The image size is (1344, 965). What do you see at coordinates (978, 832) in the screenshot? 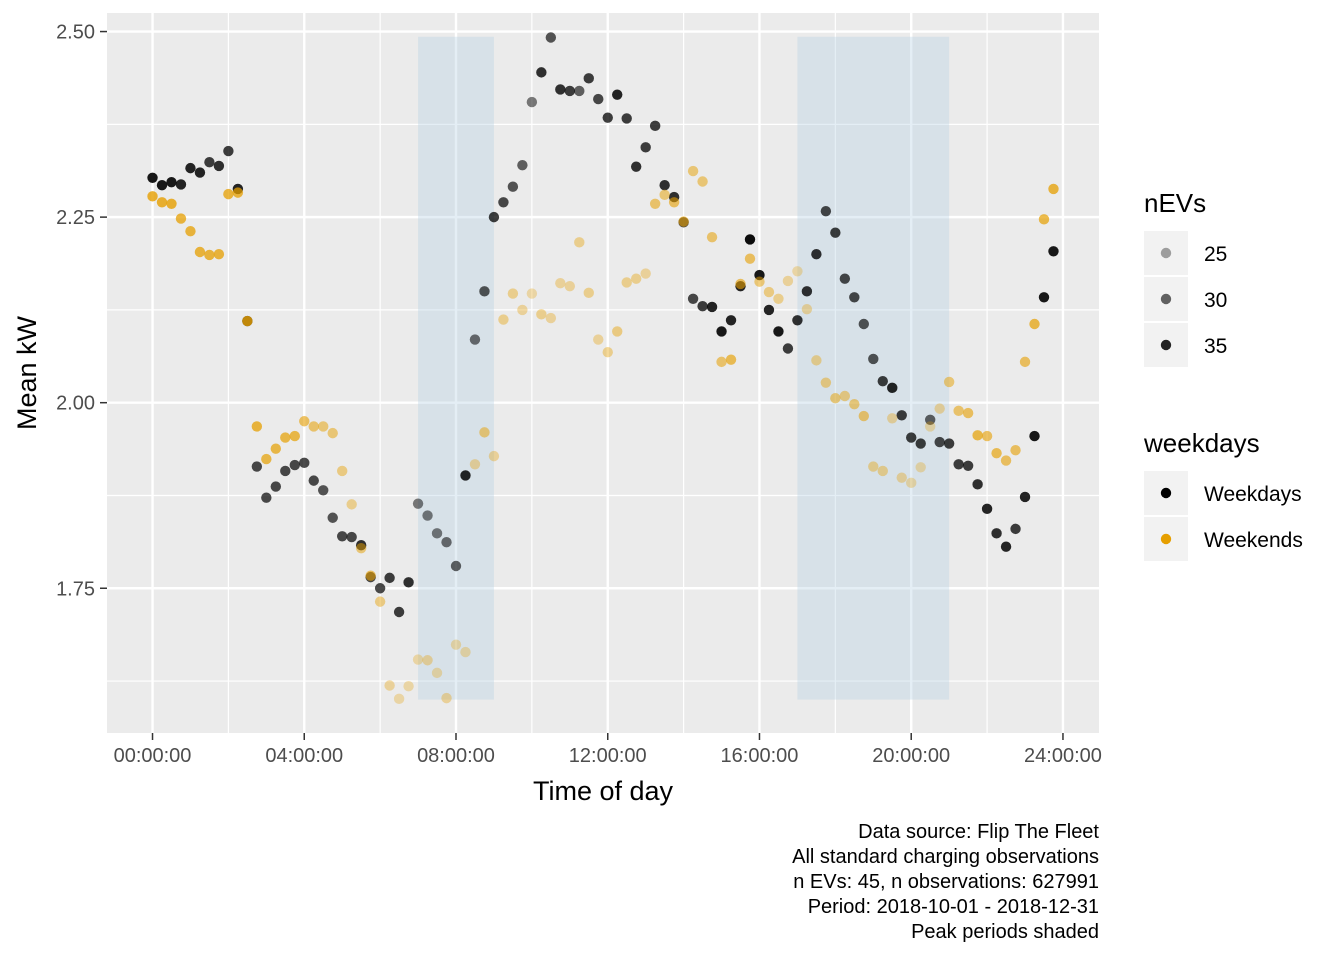
I see `caption-line: Data source: Flip The Fleet` at bounding box center [978, 832].